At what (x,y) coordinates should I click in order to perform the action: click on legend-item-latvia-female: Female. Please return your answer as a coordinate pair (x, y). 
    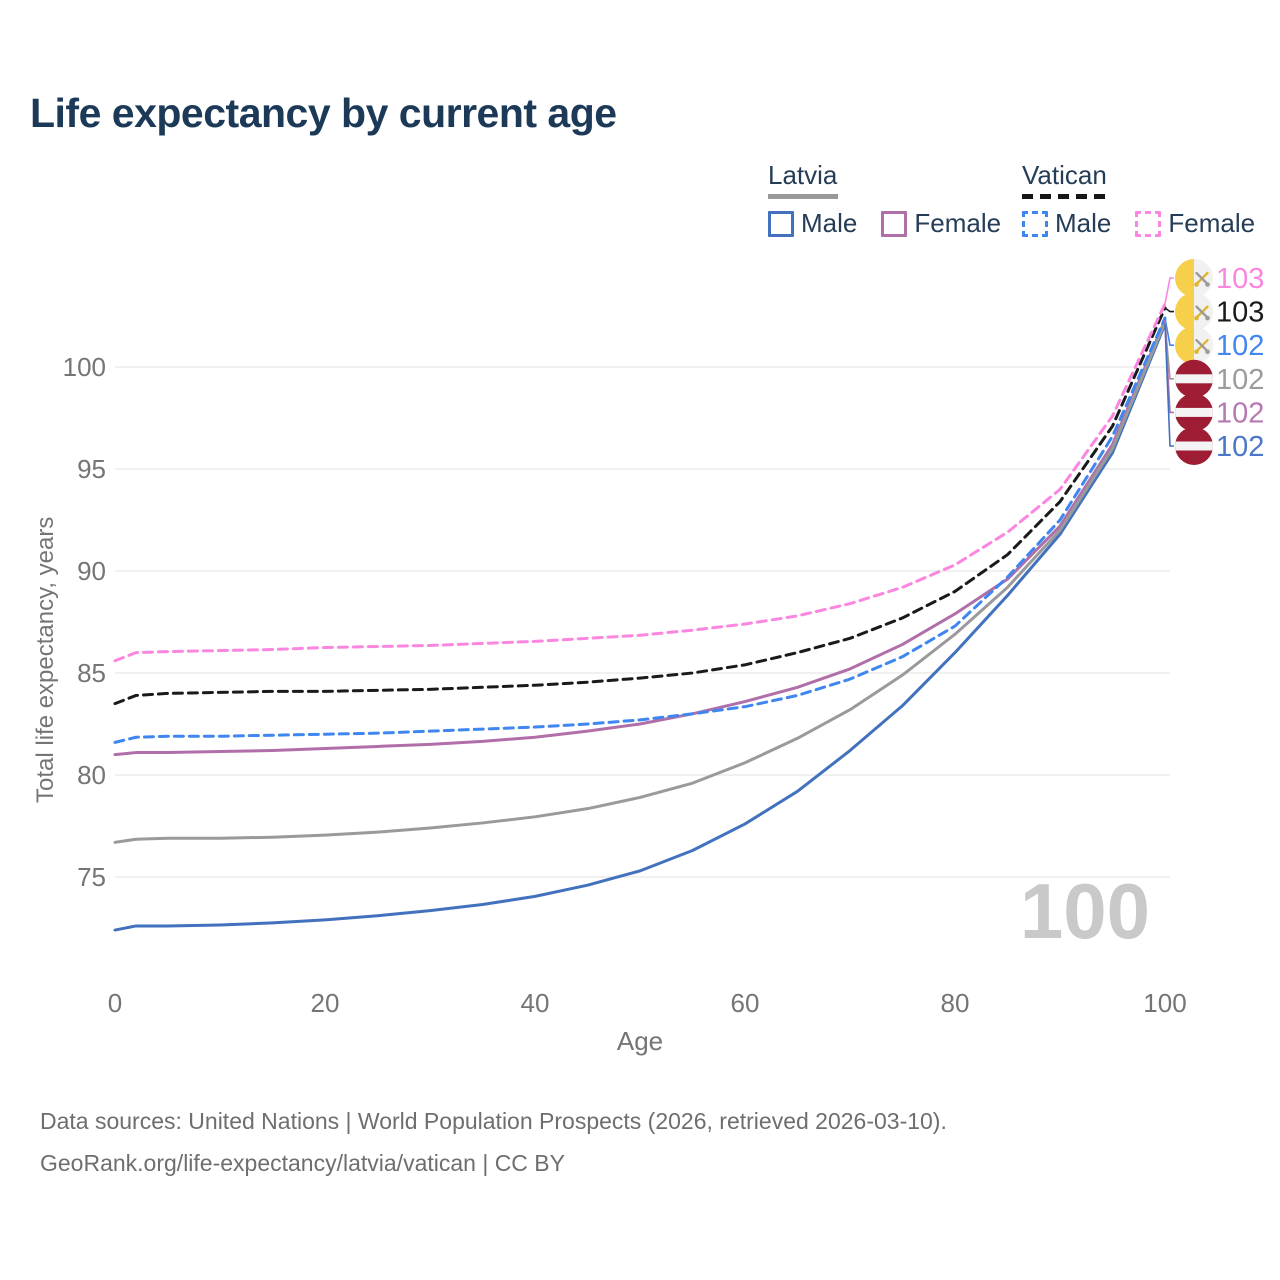
    Looking at the image, I should click on (941, 223).